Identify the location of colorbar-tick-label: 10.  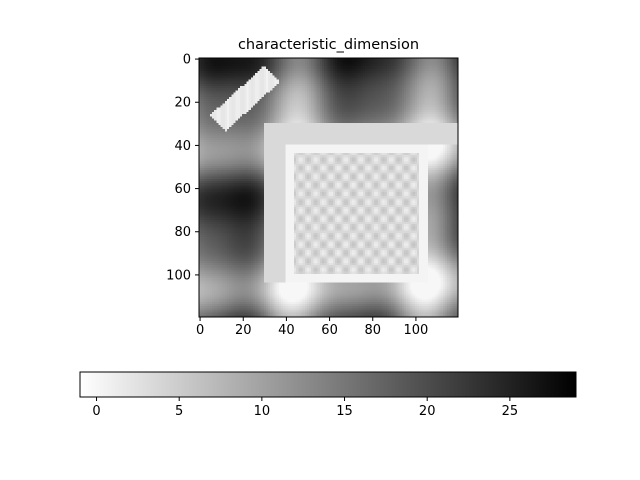
(262, 411).